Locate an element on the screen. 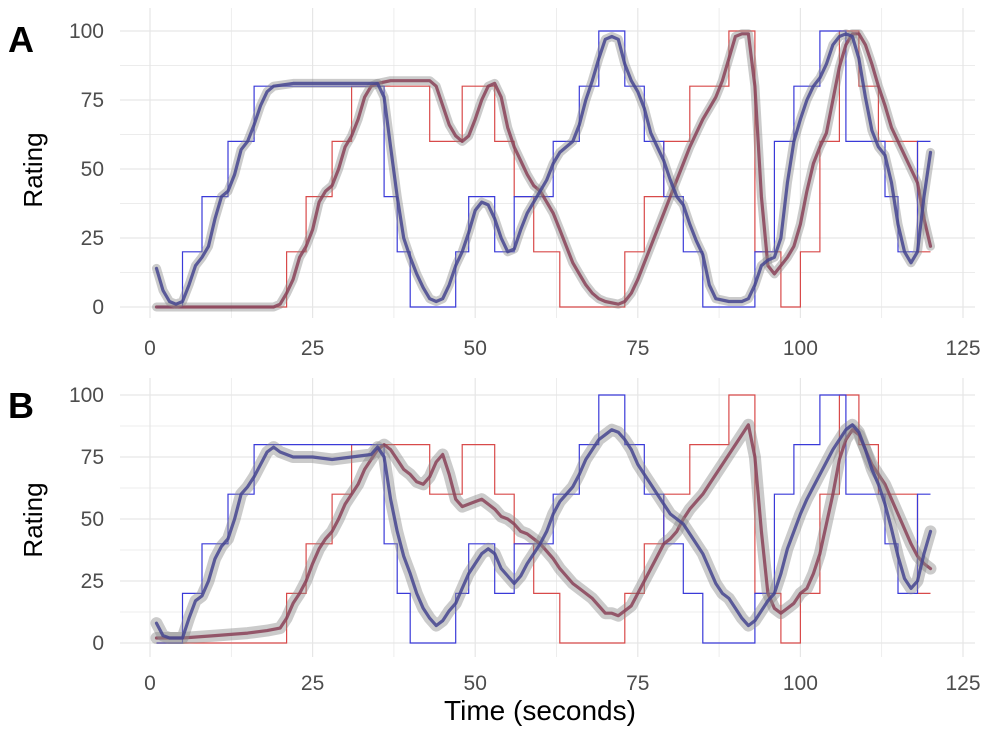 The height and width of the screenshot is (729, 991). panel-b-tag: B is located at coordinates (21, 405).